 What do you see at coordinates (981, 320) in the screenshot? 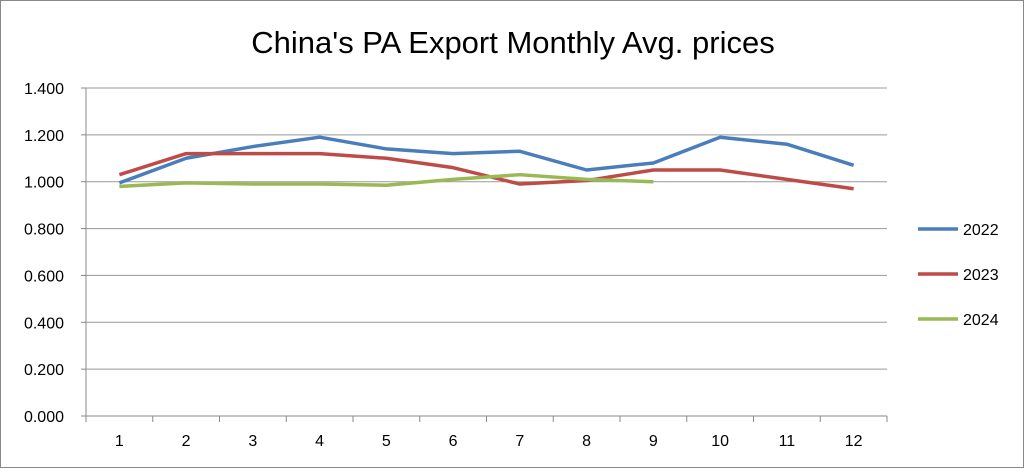
I see `legend-label-2024: 2024` at bounding box center [981, 320].